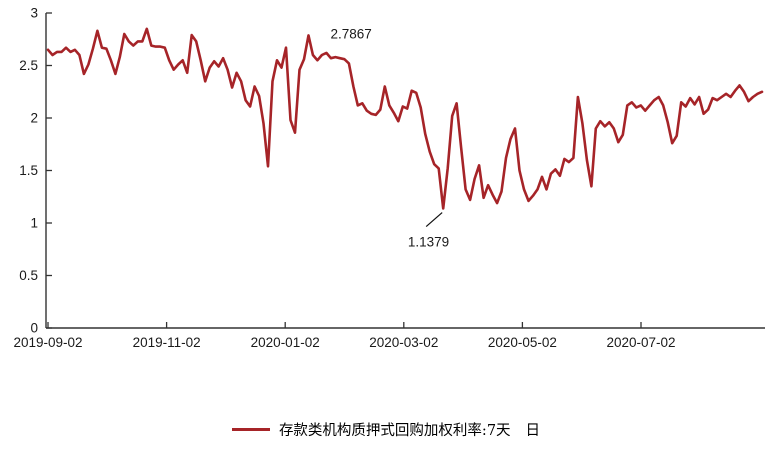 This screenshot has width=772, height=452. What do you see at coordinates (434, 219) in the screenshot?
I see `annotation-leader-line` at bounding box center [434, 219].